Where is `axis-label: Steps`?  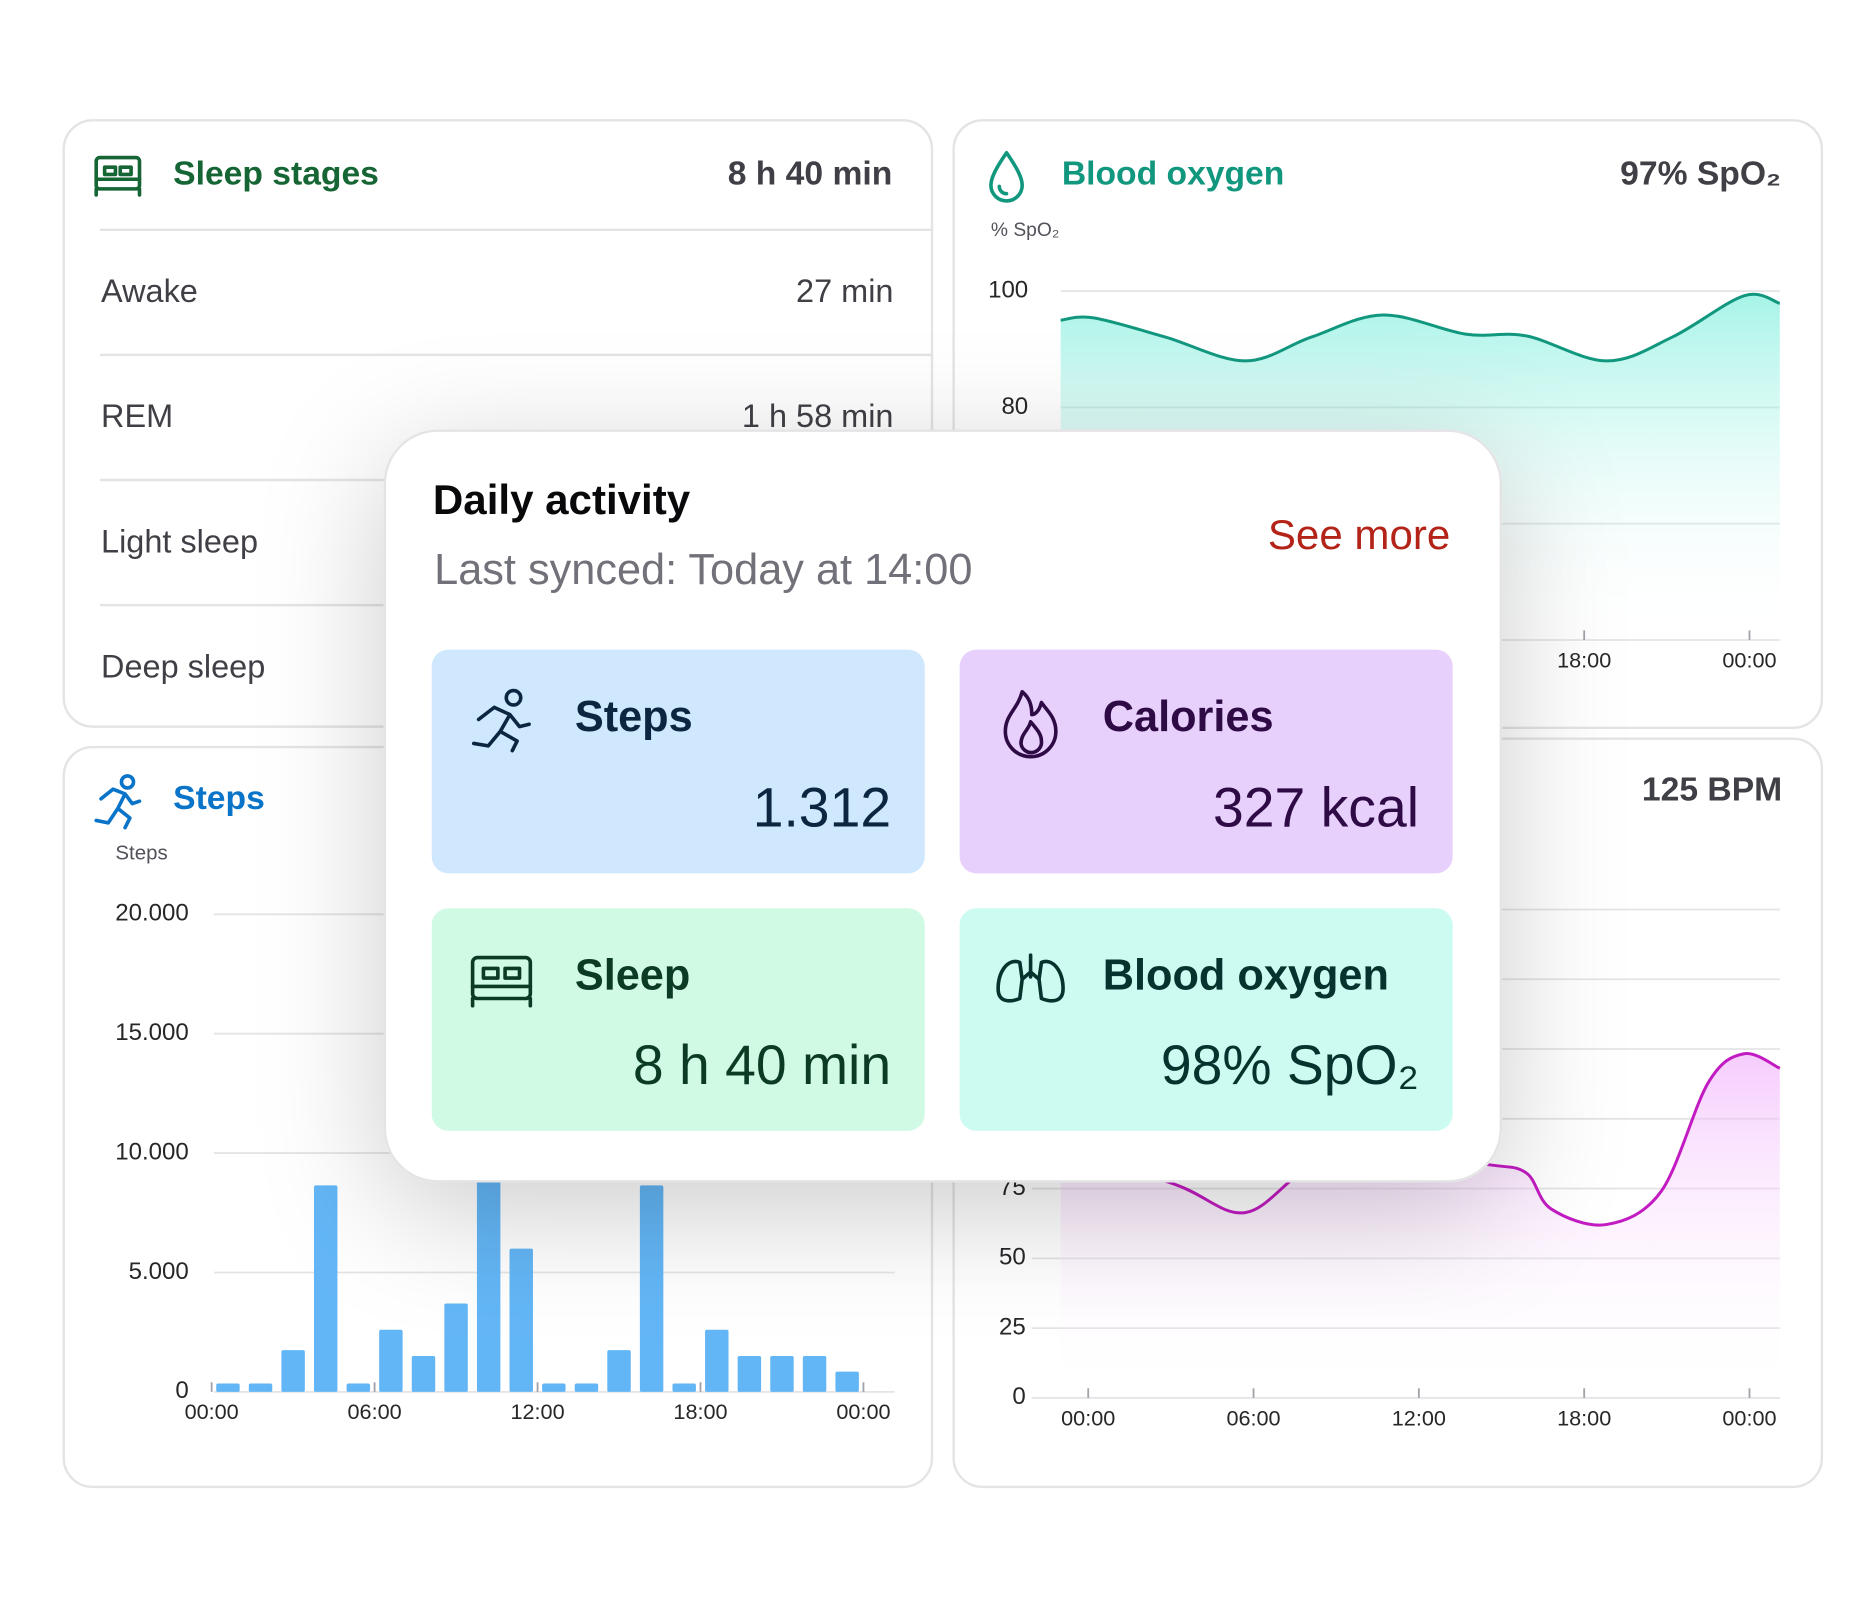 axis-label: Steps is located at coordinates (141, 853).